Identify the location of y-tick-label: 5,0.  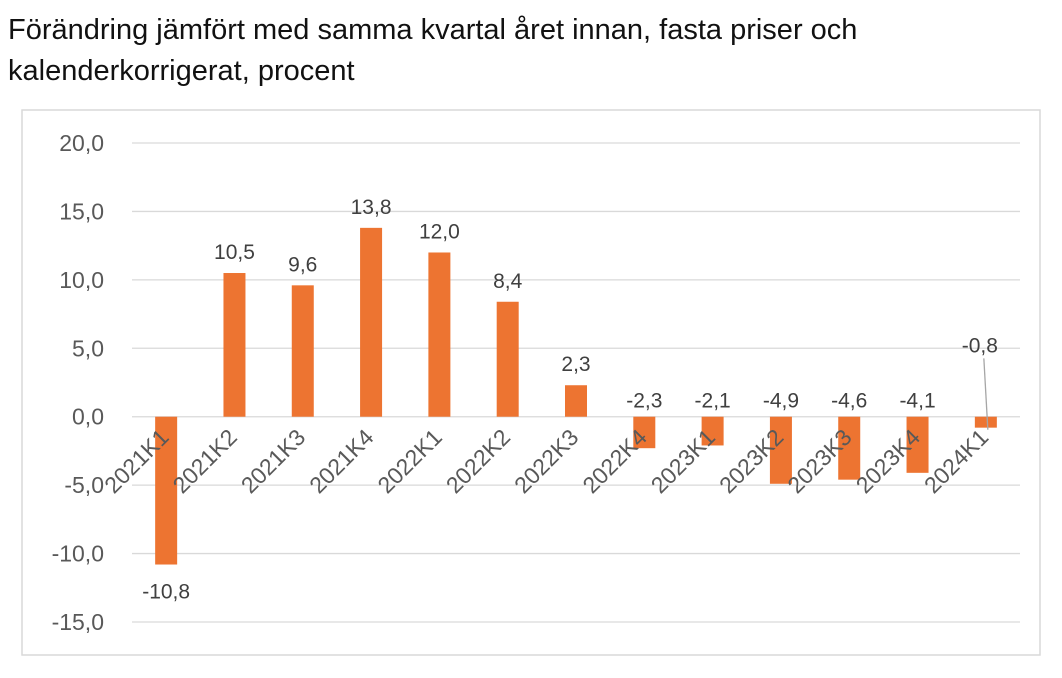
(88, 348).